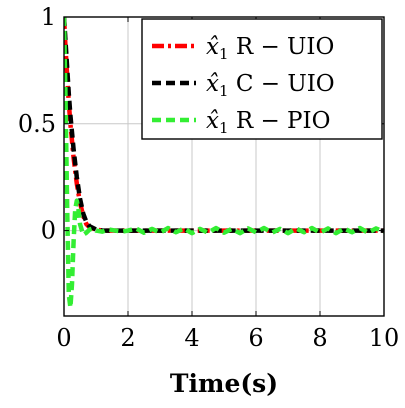 Image resolution: width=405 pixels, height=408 pixels. What do you see at coordinates (384, 338) in the screenshot?
I see `x-tick-label: 10` at bounding box center [384, 338].